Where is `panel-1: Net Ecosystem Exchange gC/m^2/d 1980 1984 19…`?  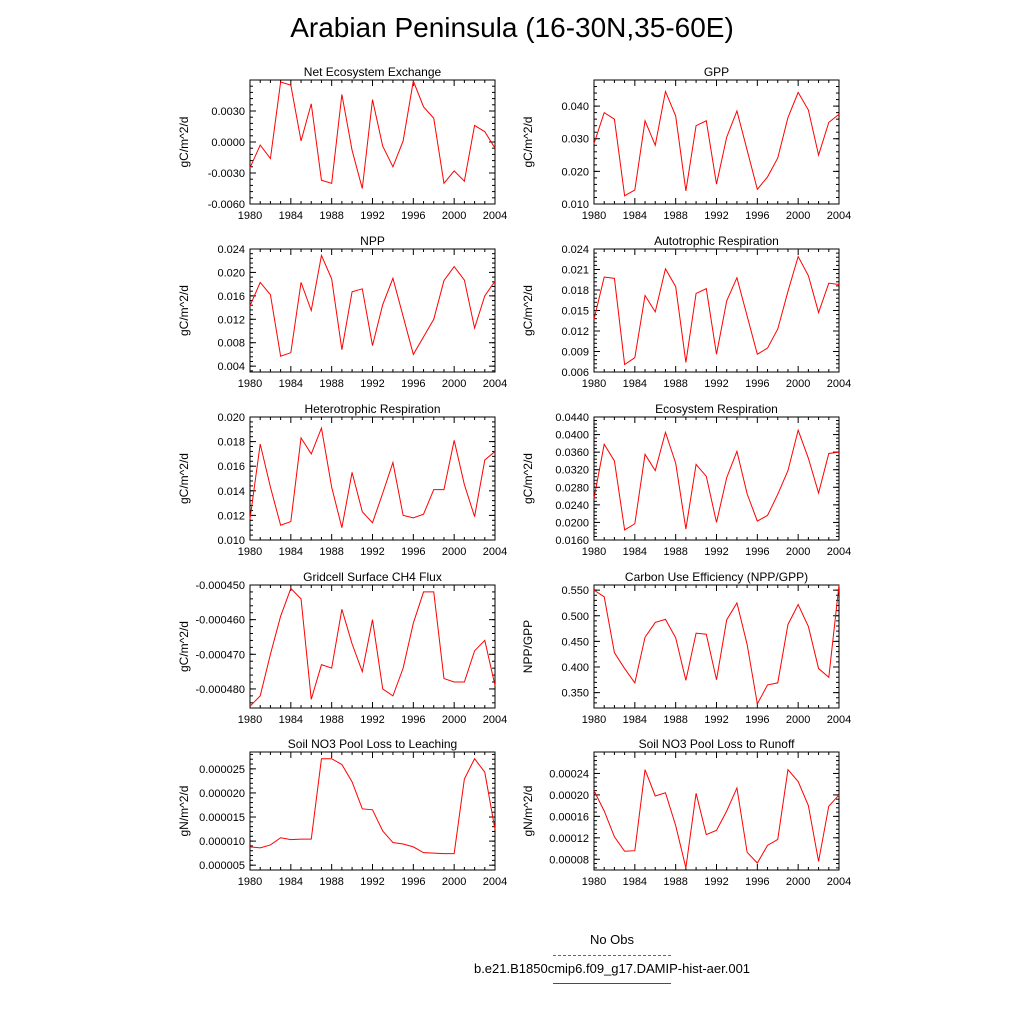 panel-1: Net Ecosystem Exchange gC/m^2/d 1980 1984 19… is located at coordinates (342, 143).